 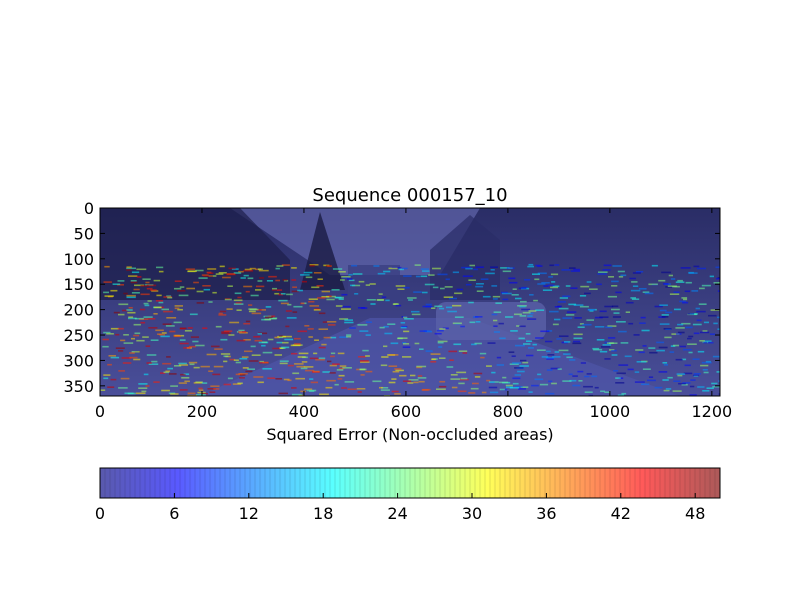 I want to click on car-right, so click(x=491, y=321).